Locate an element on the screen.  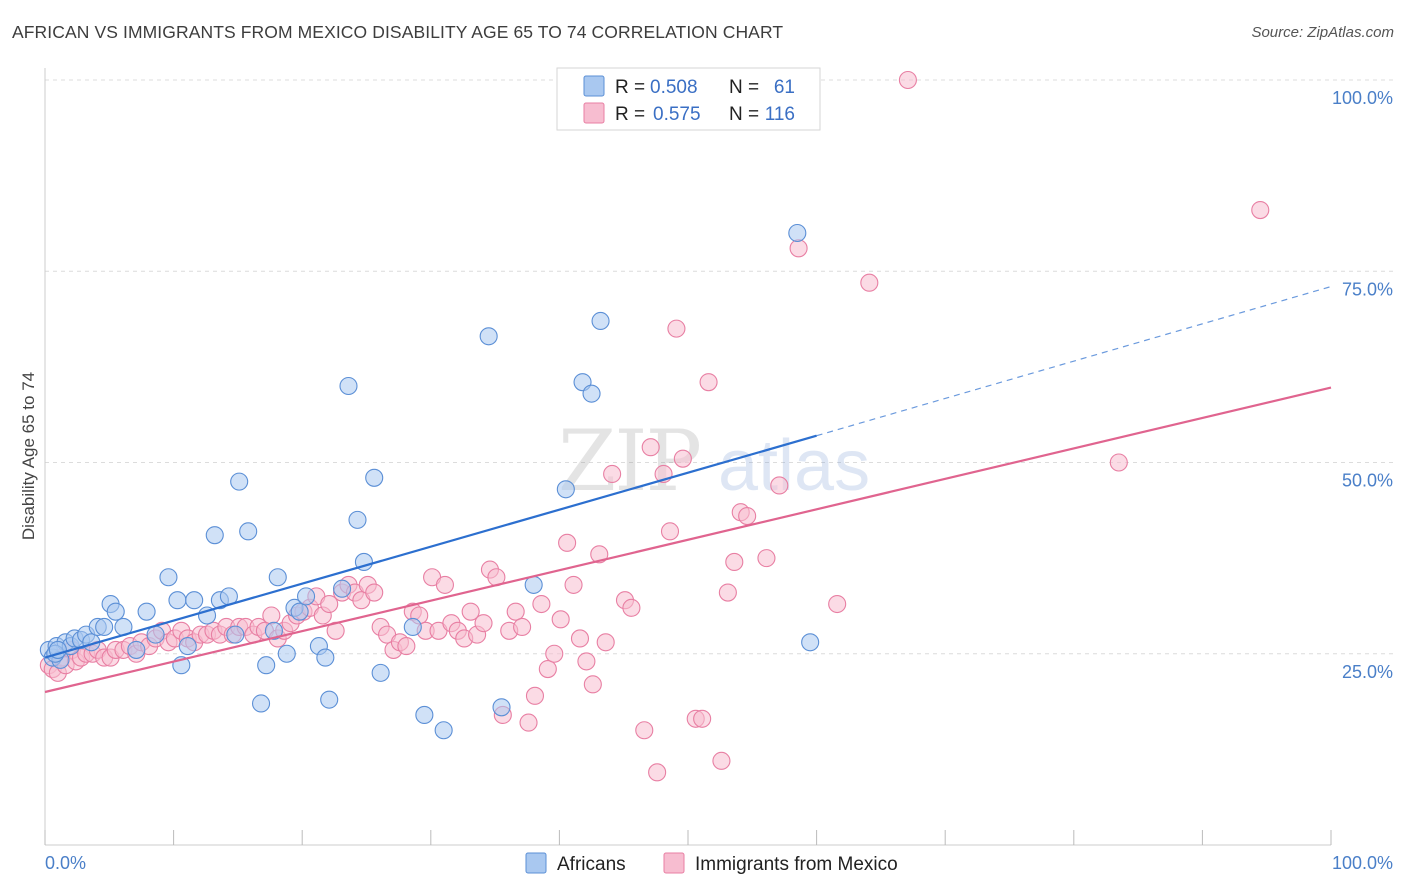
x-ticks is located at coordinates (688, 837).